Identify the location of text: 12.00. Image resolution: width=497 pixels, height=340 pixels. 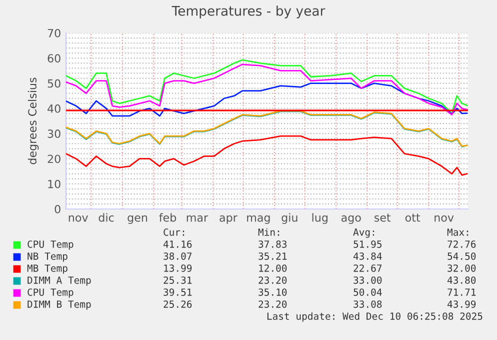
(273, 268).